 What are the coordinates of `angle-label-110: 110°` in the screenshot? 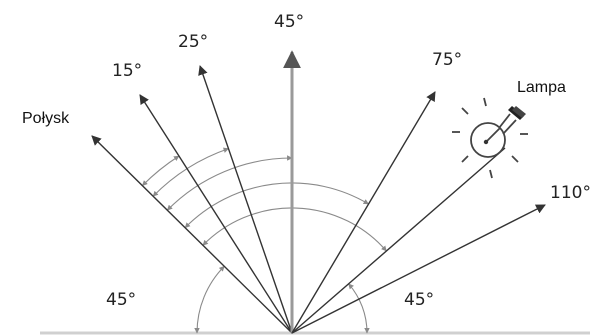 It's located at (570, 193).